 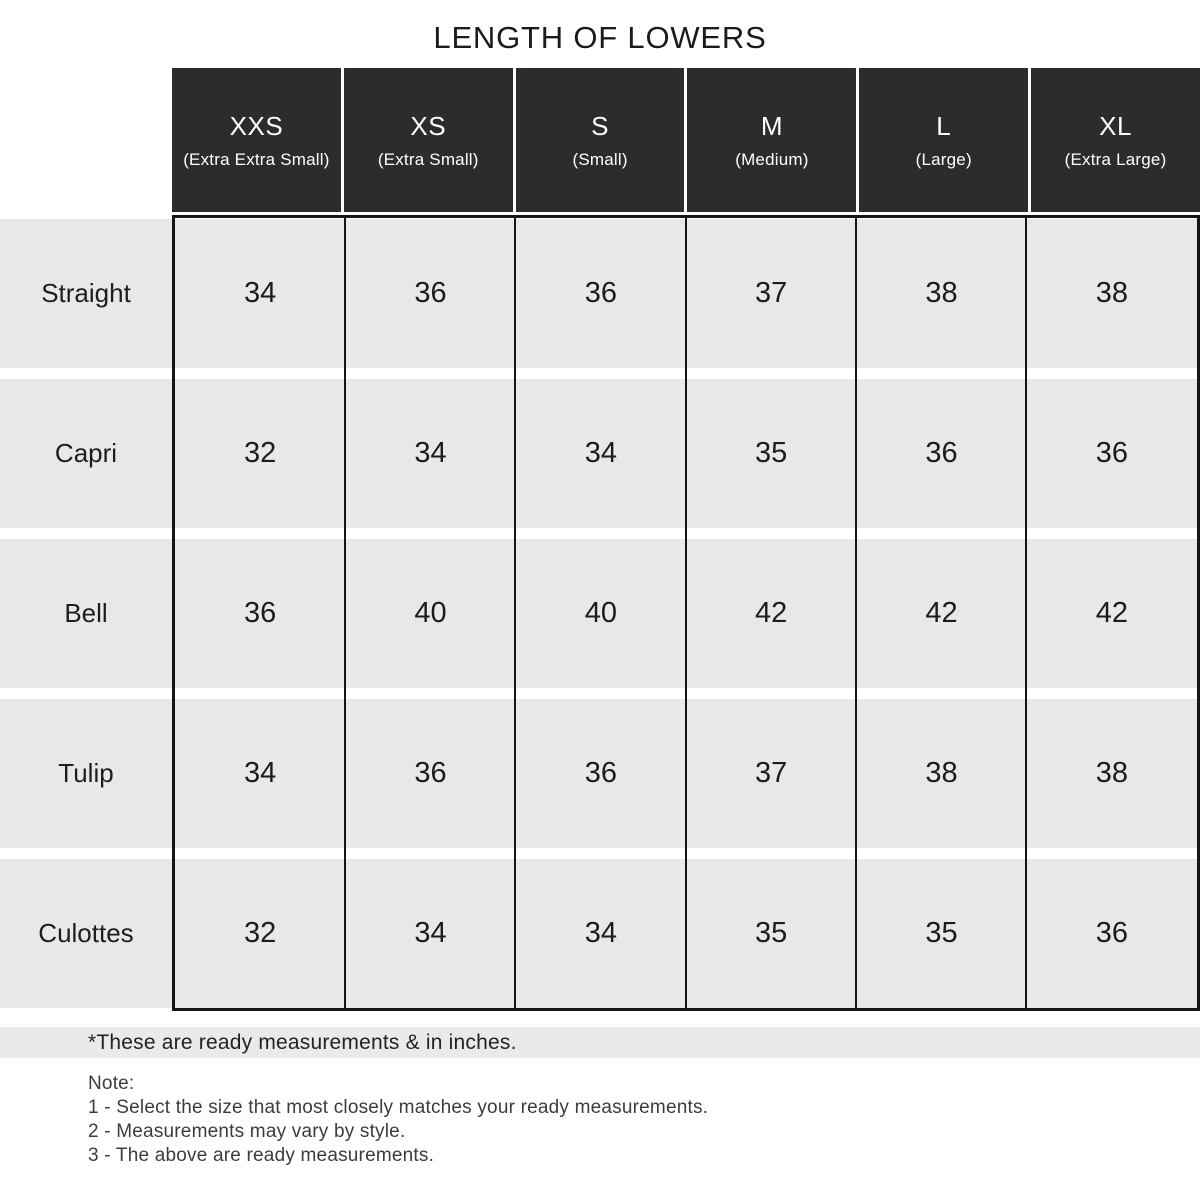 I want to click on column-header-l: L (Large), so click(x=944, y=140).